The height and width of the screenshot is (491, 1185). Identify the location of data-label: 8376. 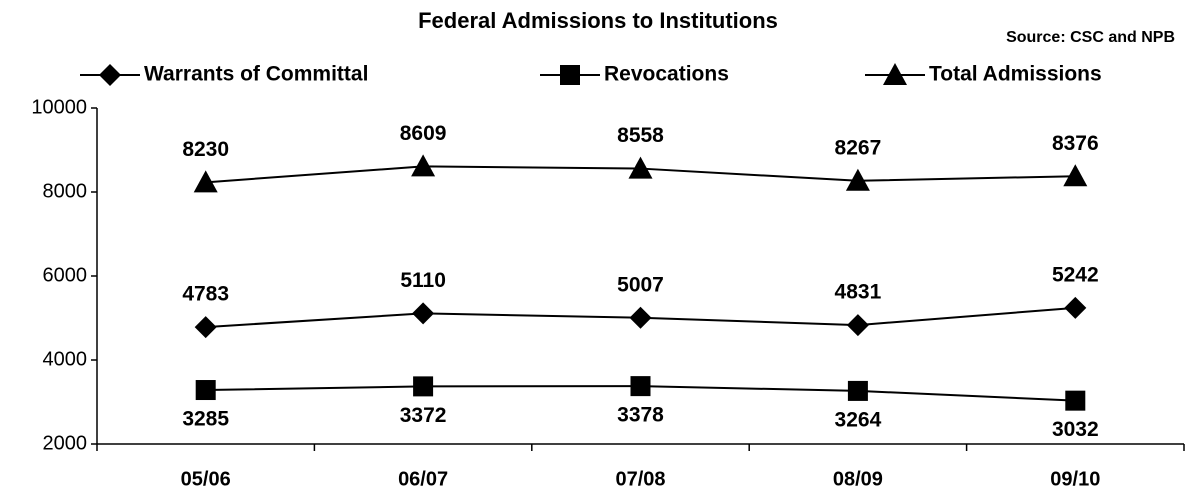
(1075, 143).